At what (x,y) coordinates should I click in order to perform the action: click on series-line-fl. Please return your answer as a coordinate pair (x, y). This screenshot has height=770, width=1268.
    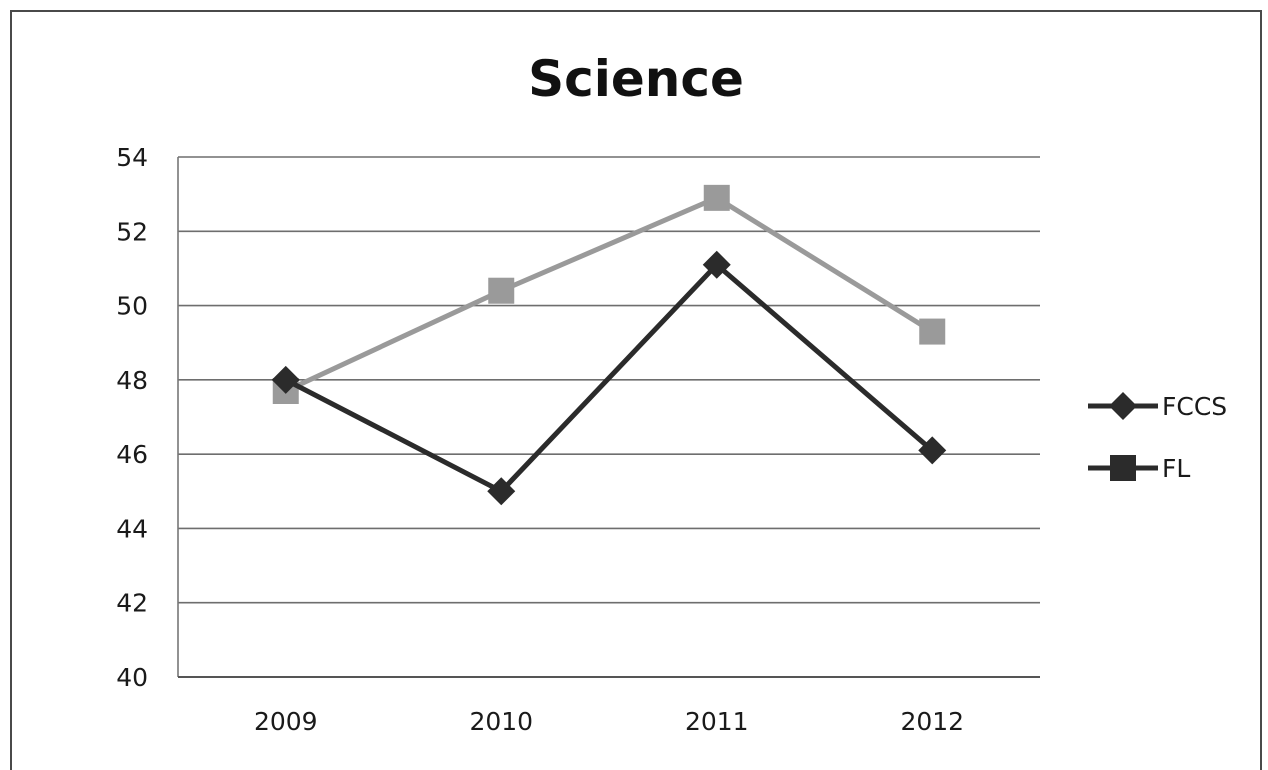
    Looking at the image, I should click on (609, 294).